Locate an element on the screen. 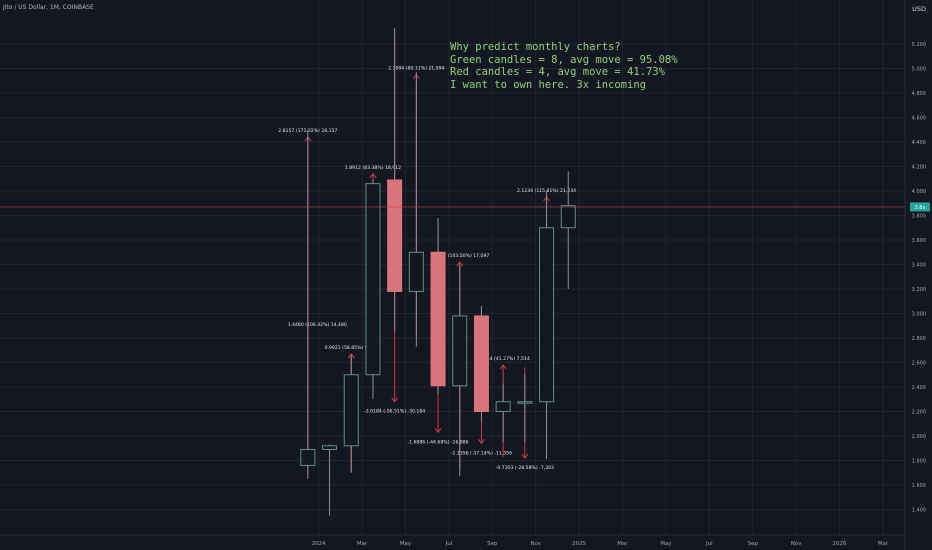 The image size is (932, 550). price-tag-bg is located at coordinates (920, 207).